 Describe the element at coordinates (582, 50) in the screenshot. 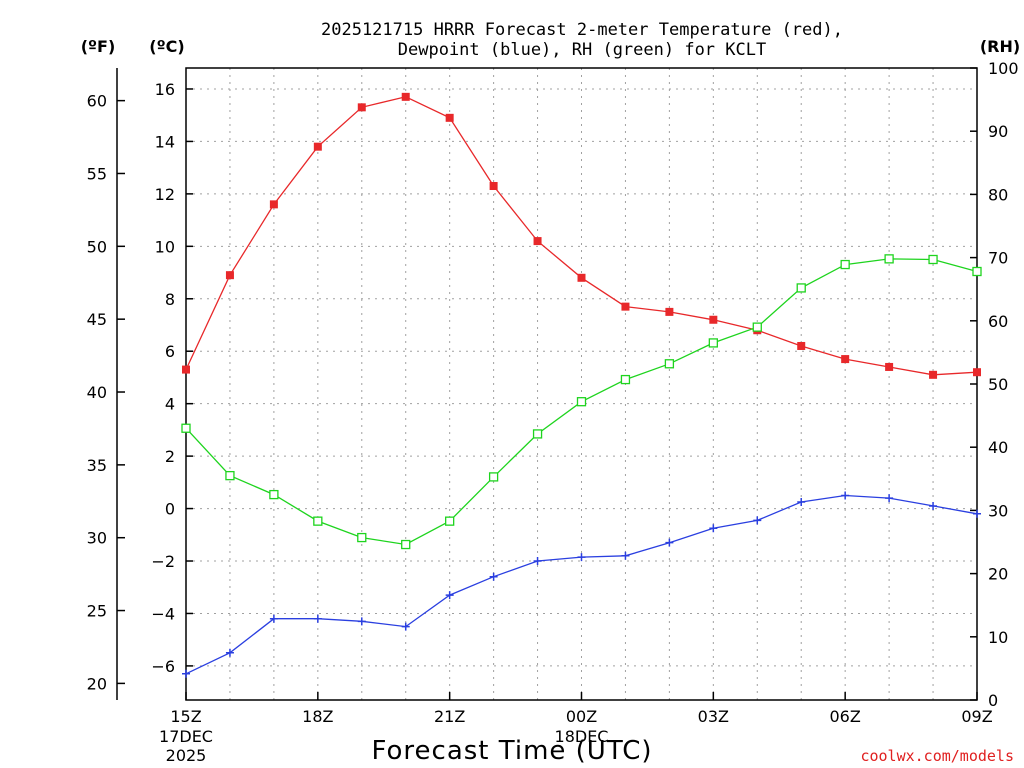

I see `chart-title-line2: Dewpoint (blue), RH (green) for KCLT` at that location.